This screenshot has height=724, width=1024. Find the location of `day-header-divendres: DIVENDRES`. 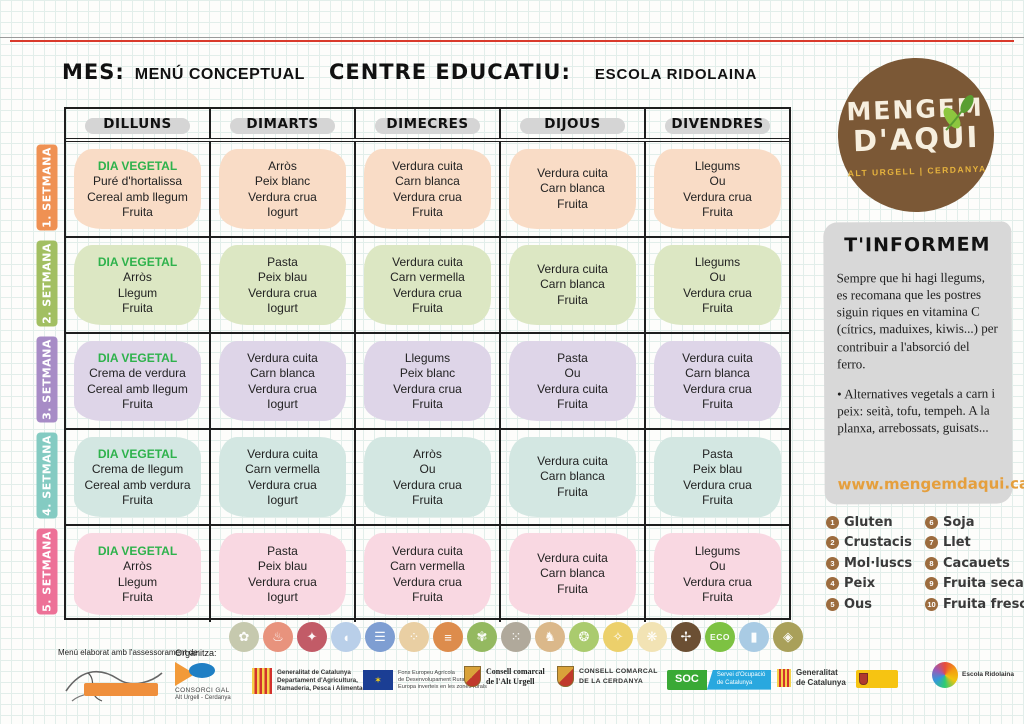

day-header-divendres: DIVENDRES is located at coordinates (717, 123).